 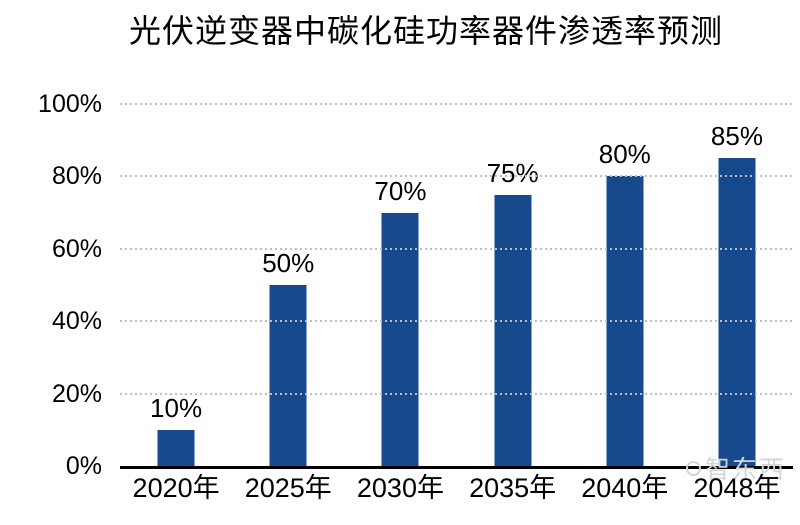 What do you see at coordinates (624, 154) in the screenshot?
I see `bar-value-label: 80%` at bounding box center [624, 154].